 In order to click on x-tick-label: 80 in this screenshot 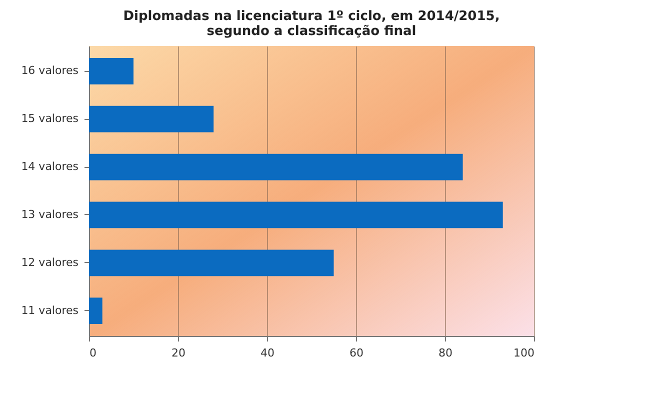, I will do `click(445, 353)`.